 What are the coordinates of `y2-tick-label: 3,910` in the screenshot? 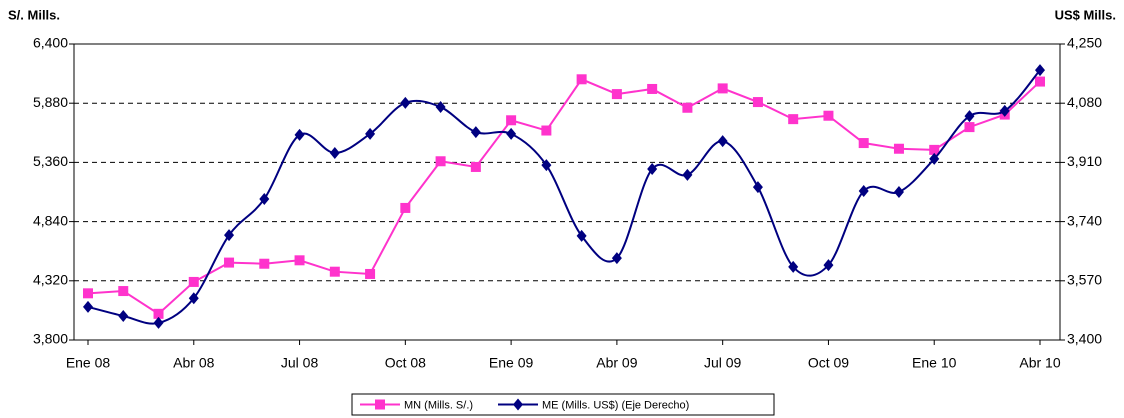 It's located at (1084, 161).